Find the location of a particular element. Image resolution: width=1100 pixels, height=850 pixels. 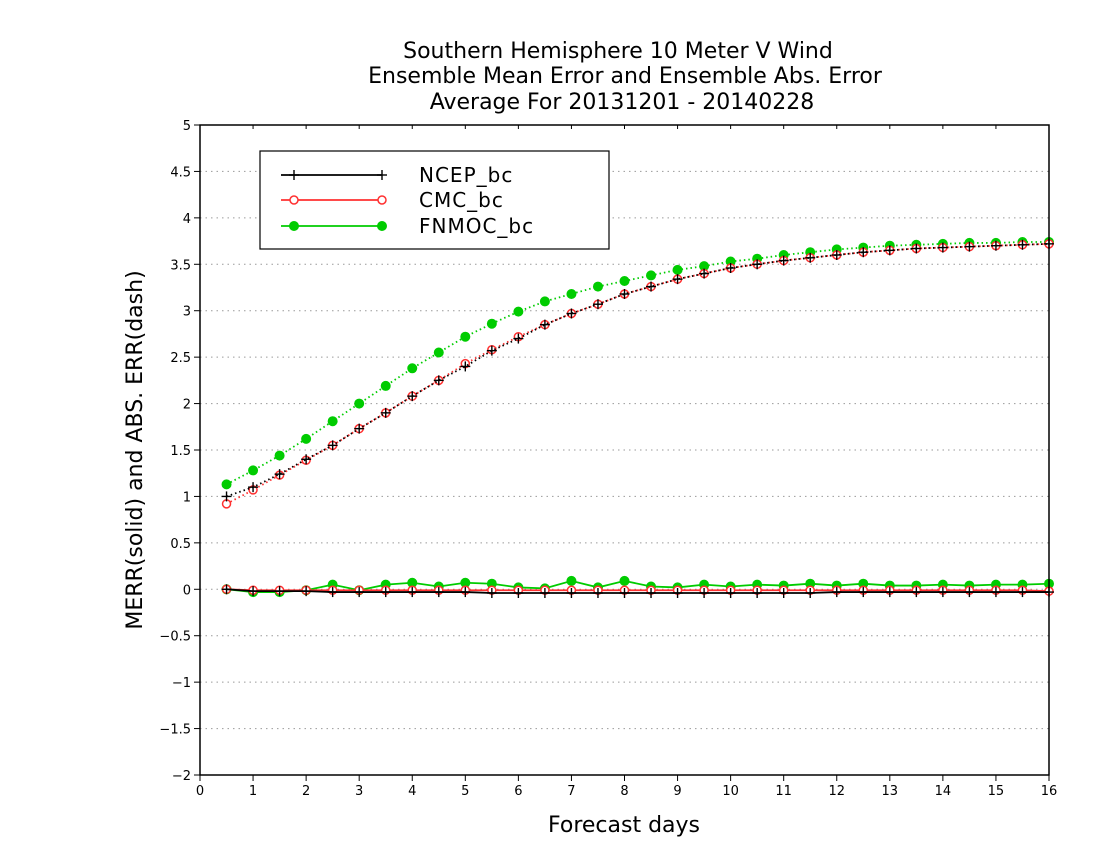

x-tick-label: 2 is located at coordinates (306, 791).